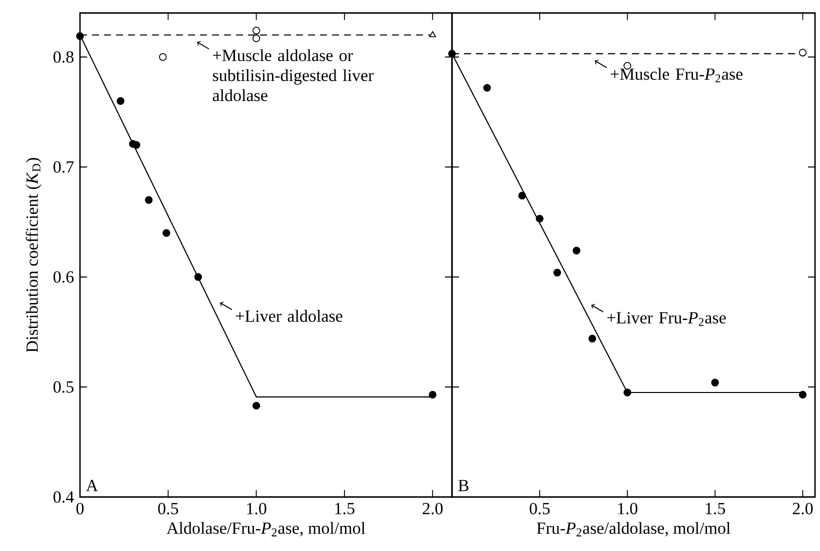  What do you see at coordinates (289, 316) in the screenshot?
I see `annotation: +Liver aldolase` at bounding box center [289, 316].